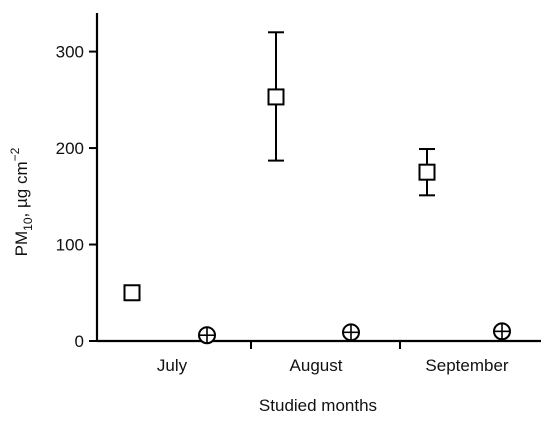  I want to click on y-tick-label: 300, so click(70, 52).